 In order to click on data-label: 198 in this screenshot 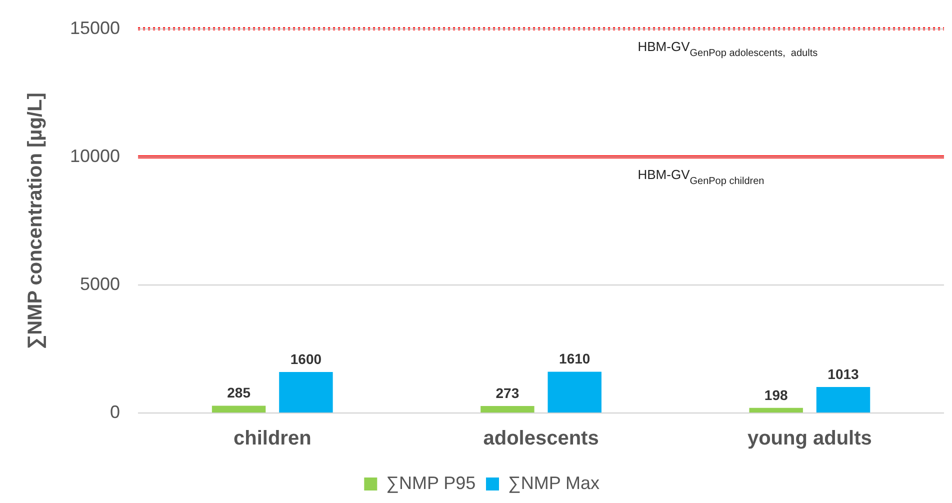, I will do `click(776, 394)`.